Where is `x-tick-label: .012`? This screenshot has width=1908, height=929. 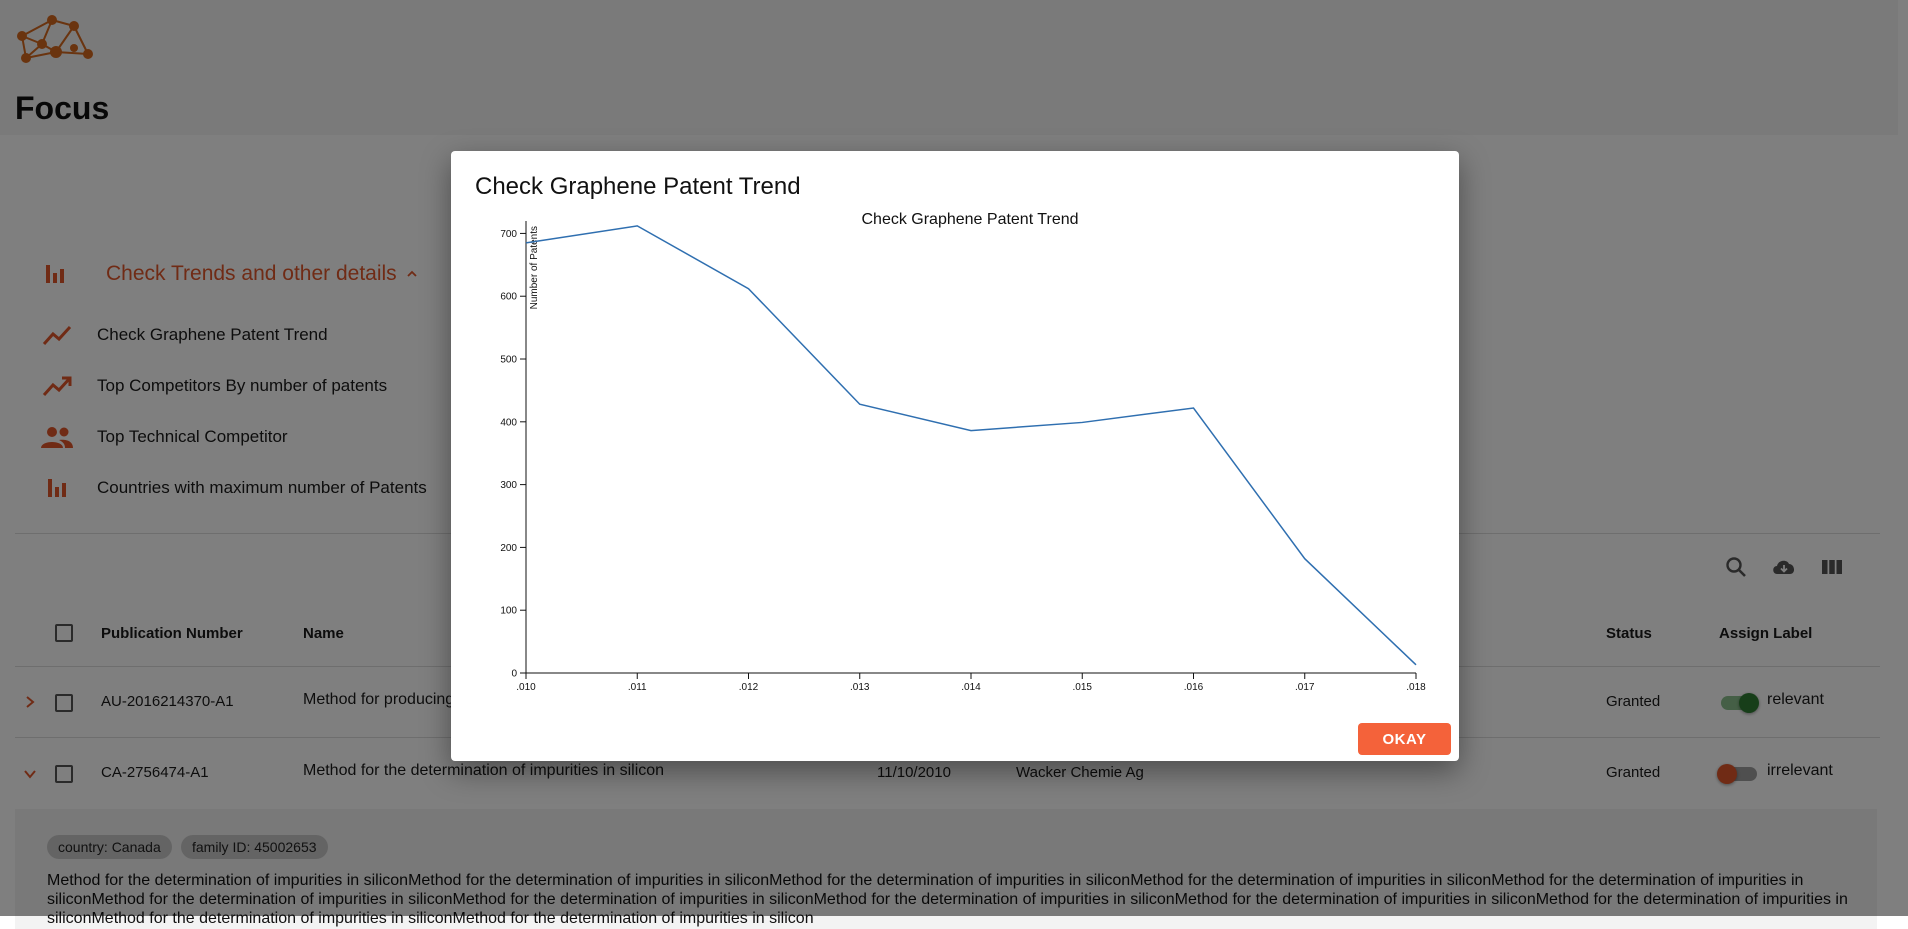 x-tick-label: .012 is located at coordinates (749, 687).